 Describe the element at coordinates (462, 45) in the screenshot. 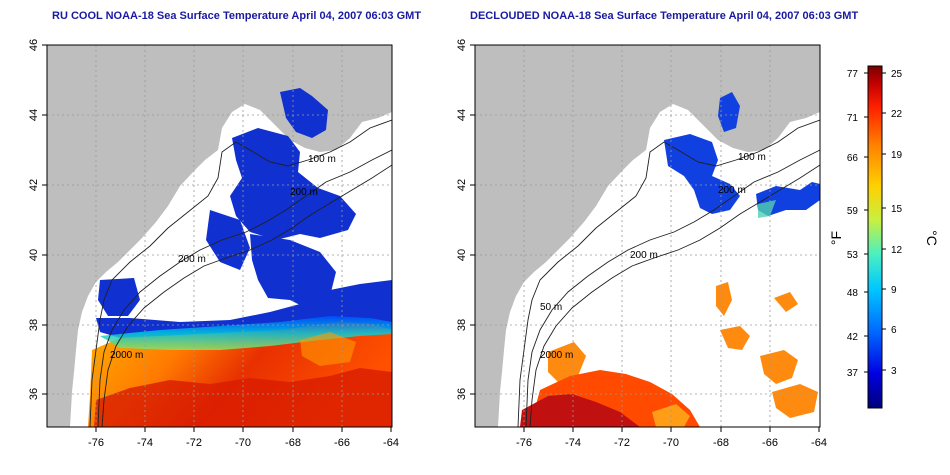

I see `right-y-tick-label: 46` at that location.